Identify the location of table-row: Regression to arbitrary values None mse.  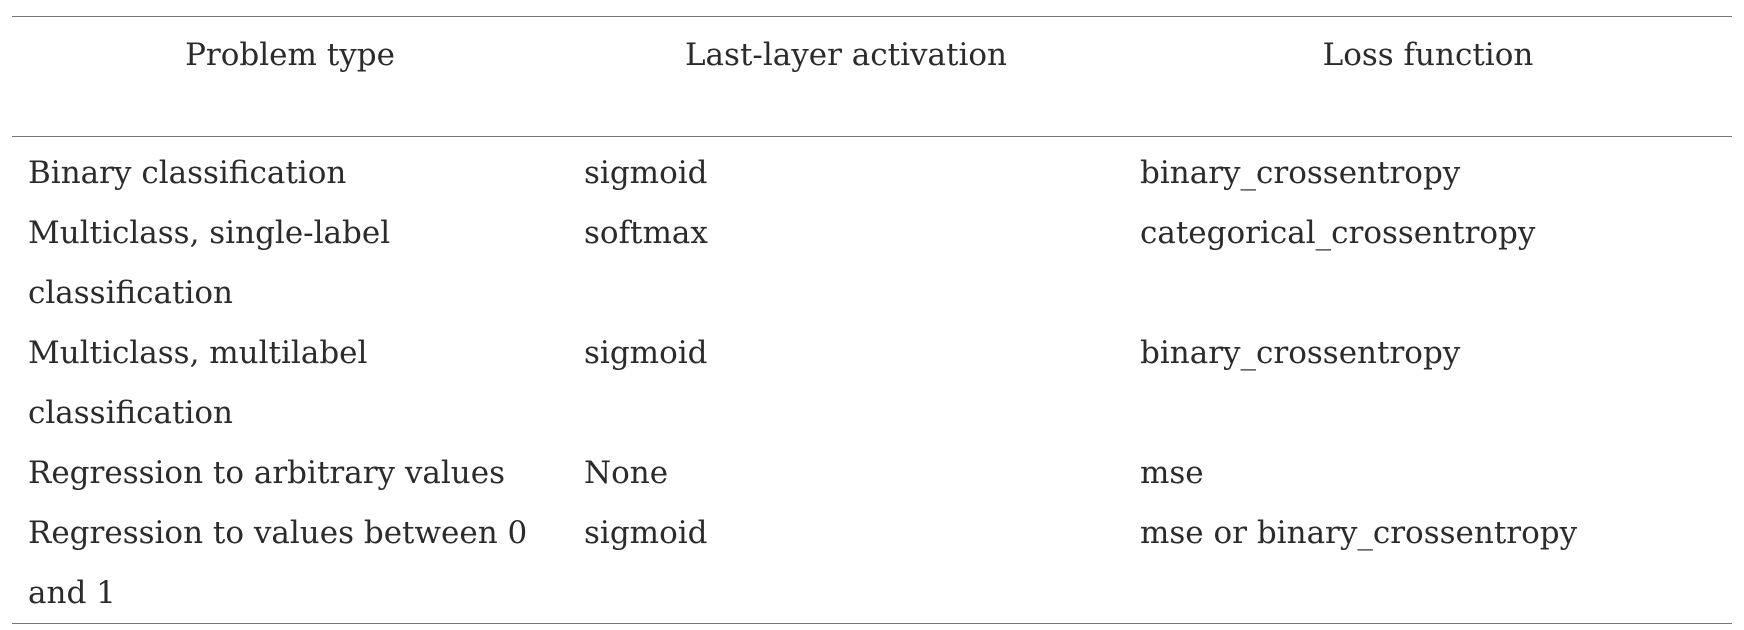
(872, 473).